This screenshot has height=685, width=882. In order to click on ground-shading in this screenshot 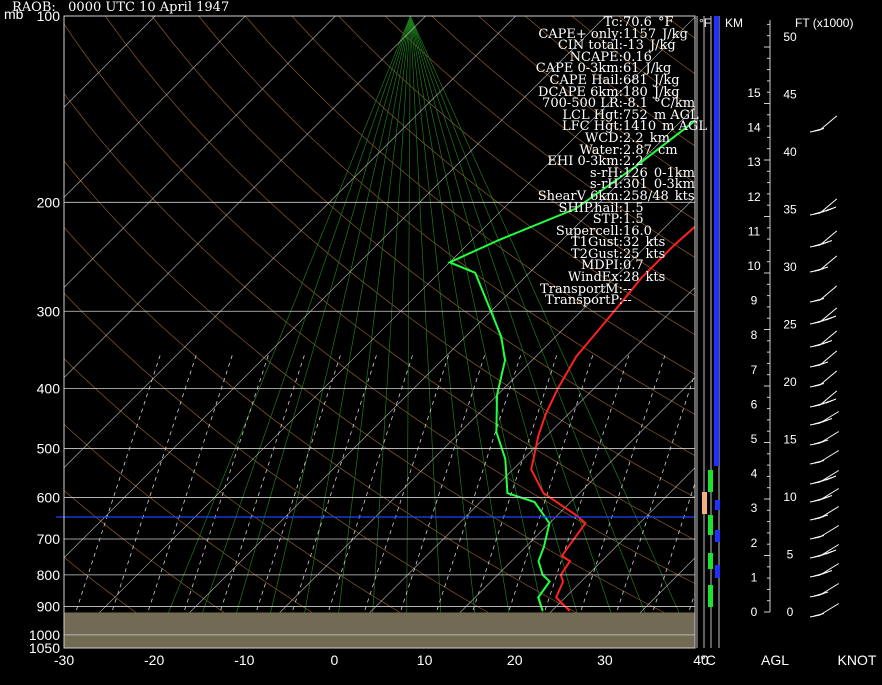, I will do `click(379, 630)`.